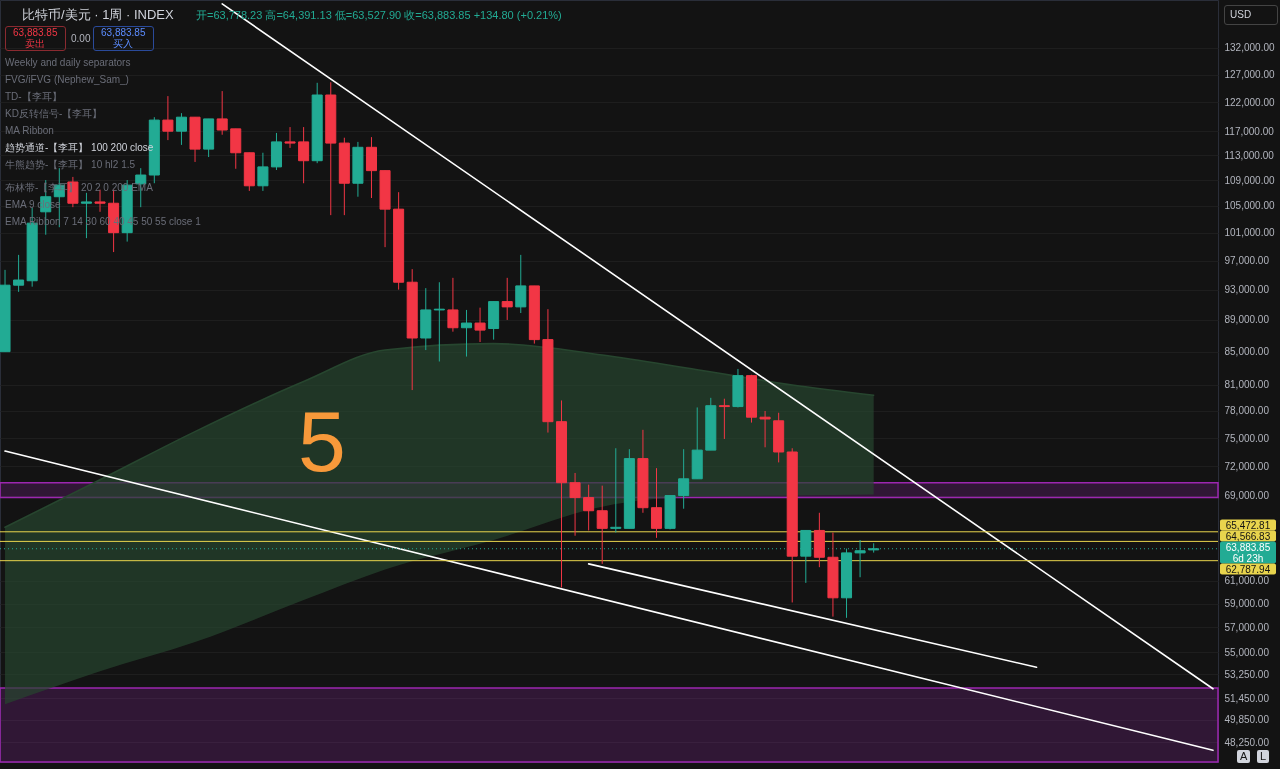 The image size is (1280, 769). Describe the element at coordinates (1248, 552) in the screenshot. I see `ref-line-label: 63,883.85 6d 23h` at that location.